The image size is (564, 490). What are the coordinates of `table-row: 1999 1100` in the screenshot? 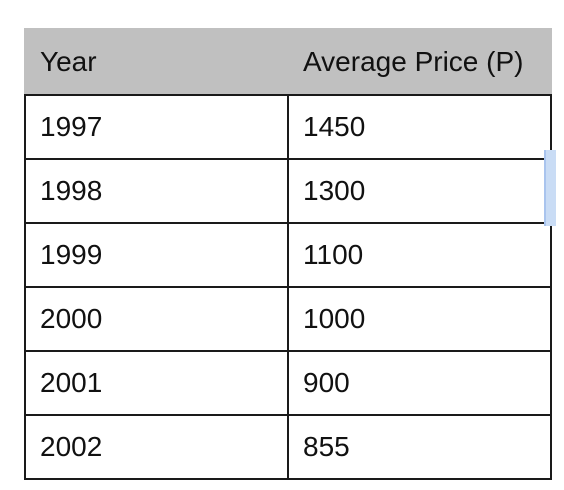 It's located at (288, 255).